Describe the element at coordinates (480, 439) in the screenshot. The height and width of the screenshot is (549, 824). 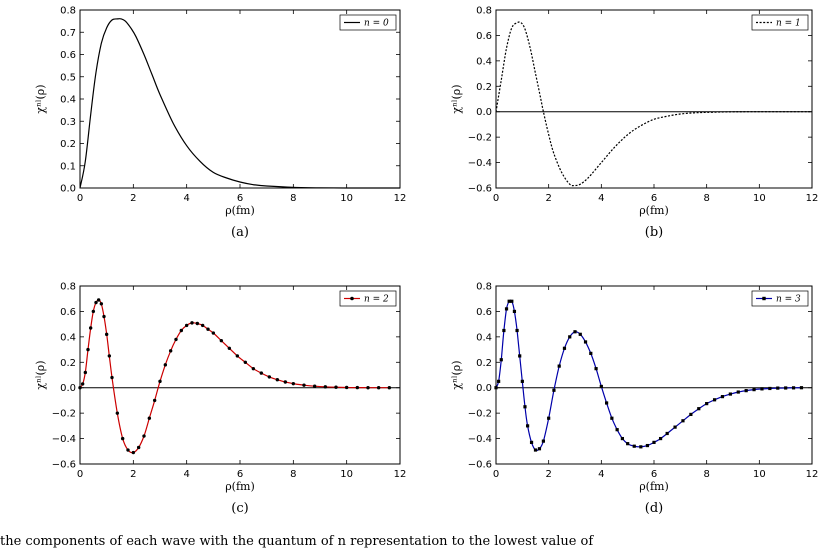
I see `y-tick-label: −0.4` at that location.